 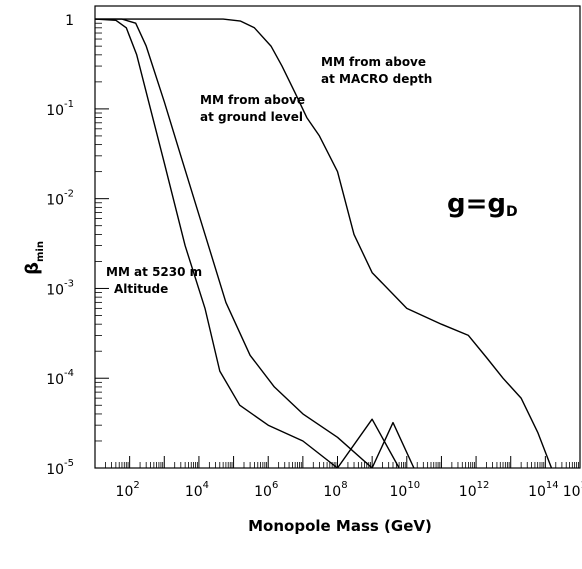 I want to click on x-tick-label: 10¹⁴, so click(x=543, y=490).